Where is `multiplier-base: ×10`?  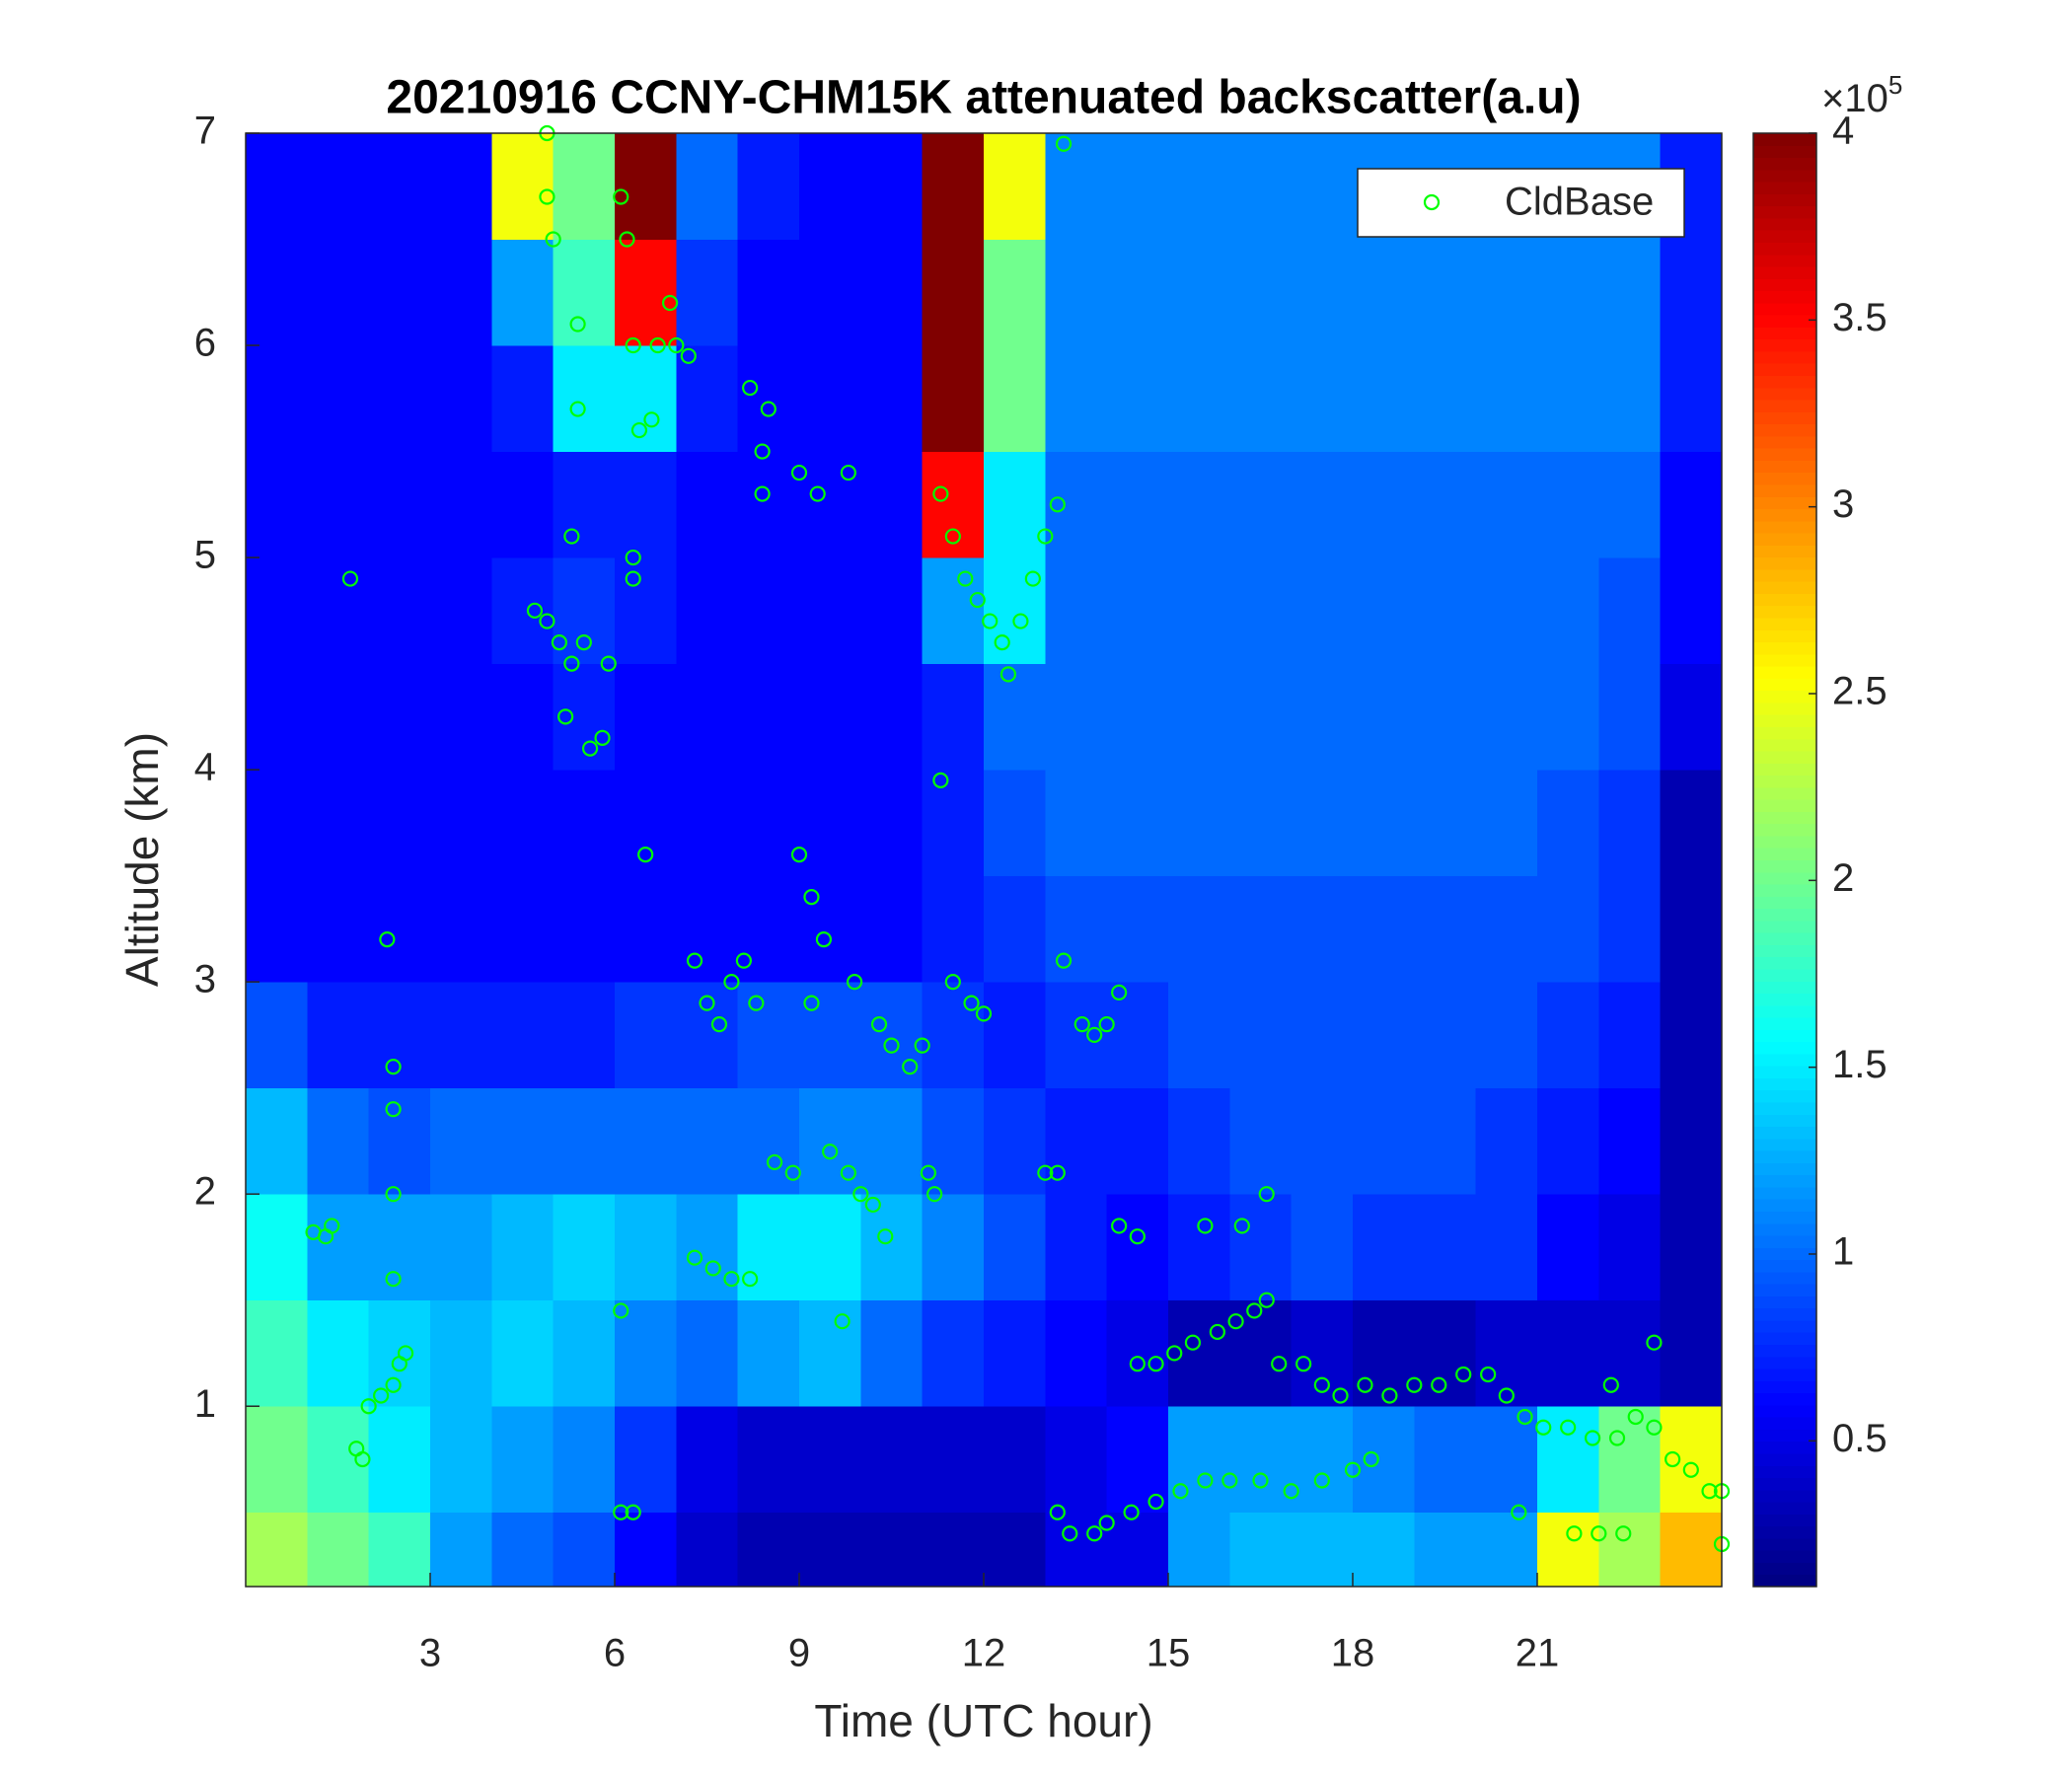 multiplier-base: ×10 is located at coordinates (1855, 99).